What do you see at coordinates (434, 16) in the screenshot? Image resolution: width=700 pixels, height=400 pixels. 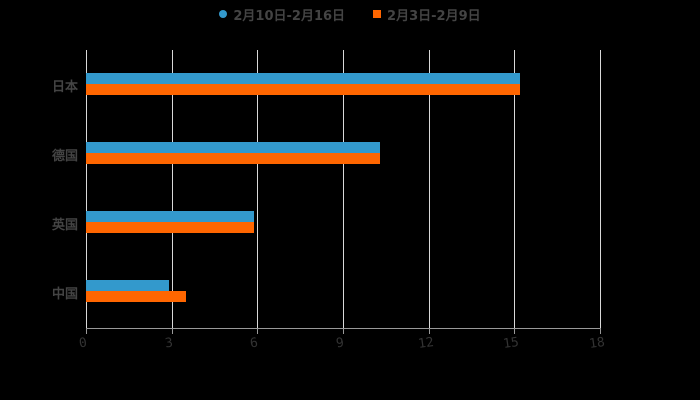 I see `legend-label-series-2: 2月3日-2月9日` at bounding box center [434, 16].